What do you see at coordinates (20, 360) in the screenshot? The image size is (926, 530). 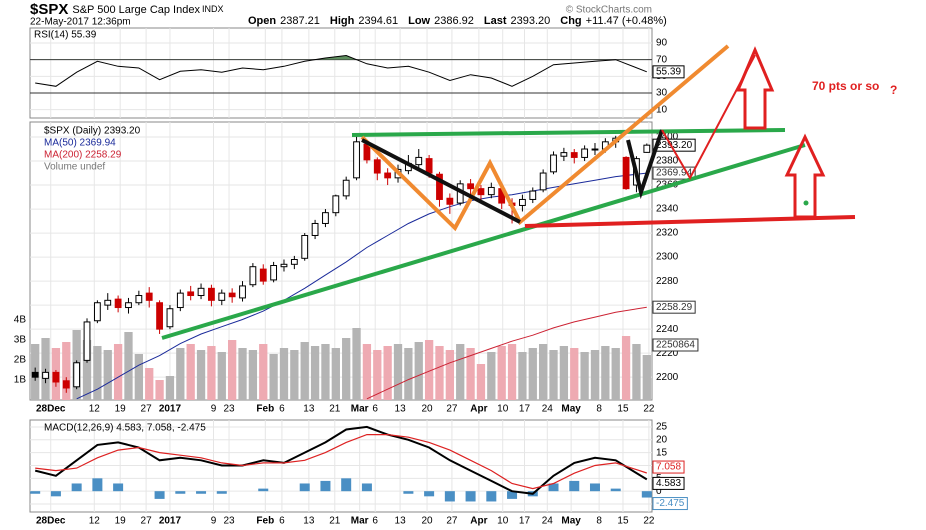 I see `volume-tick-label: 2B` at bounding box center [20, 360].